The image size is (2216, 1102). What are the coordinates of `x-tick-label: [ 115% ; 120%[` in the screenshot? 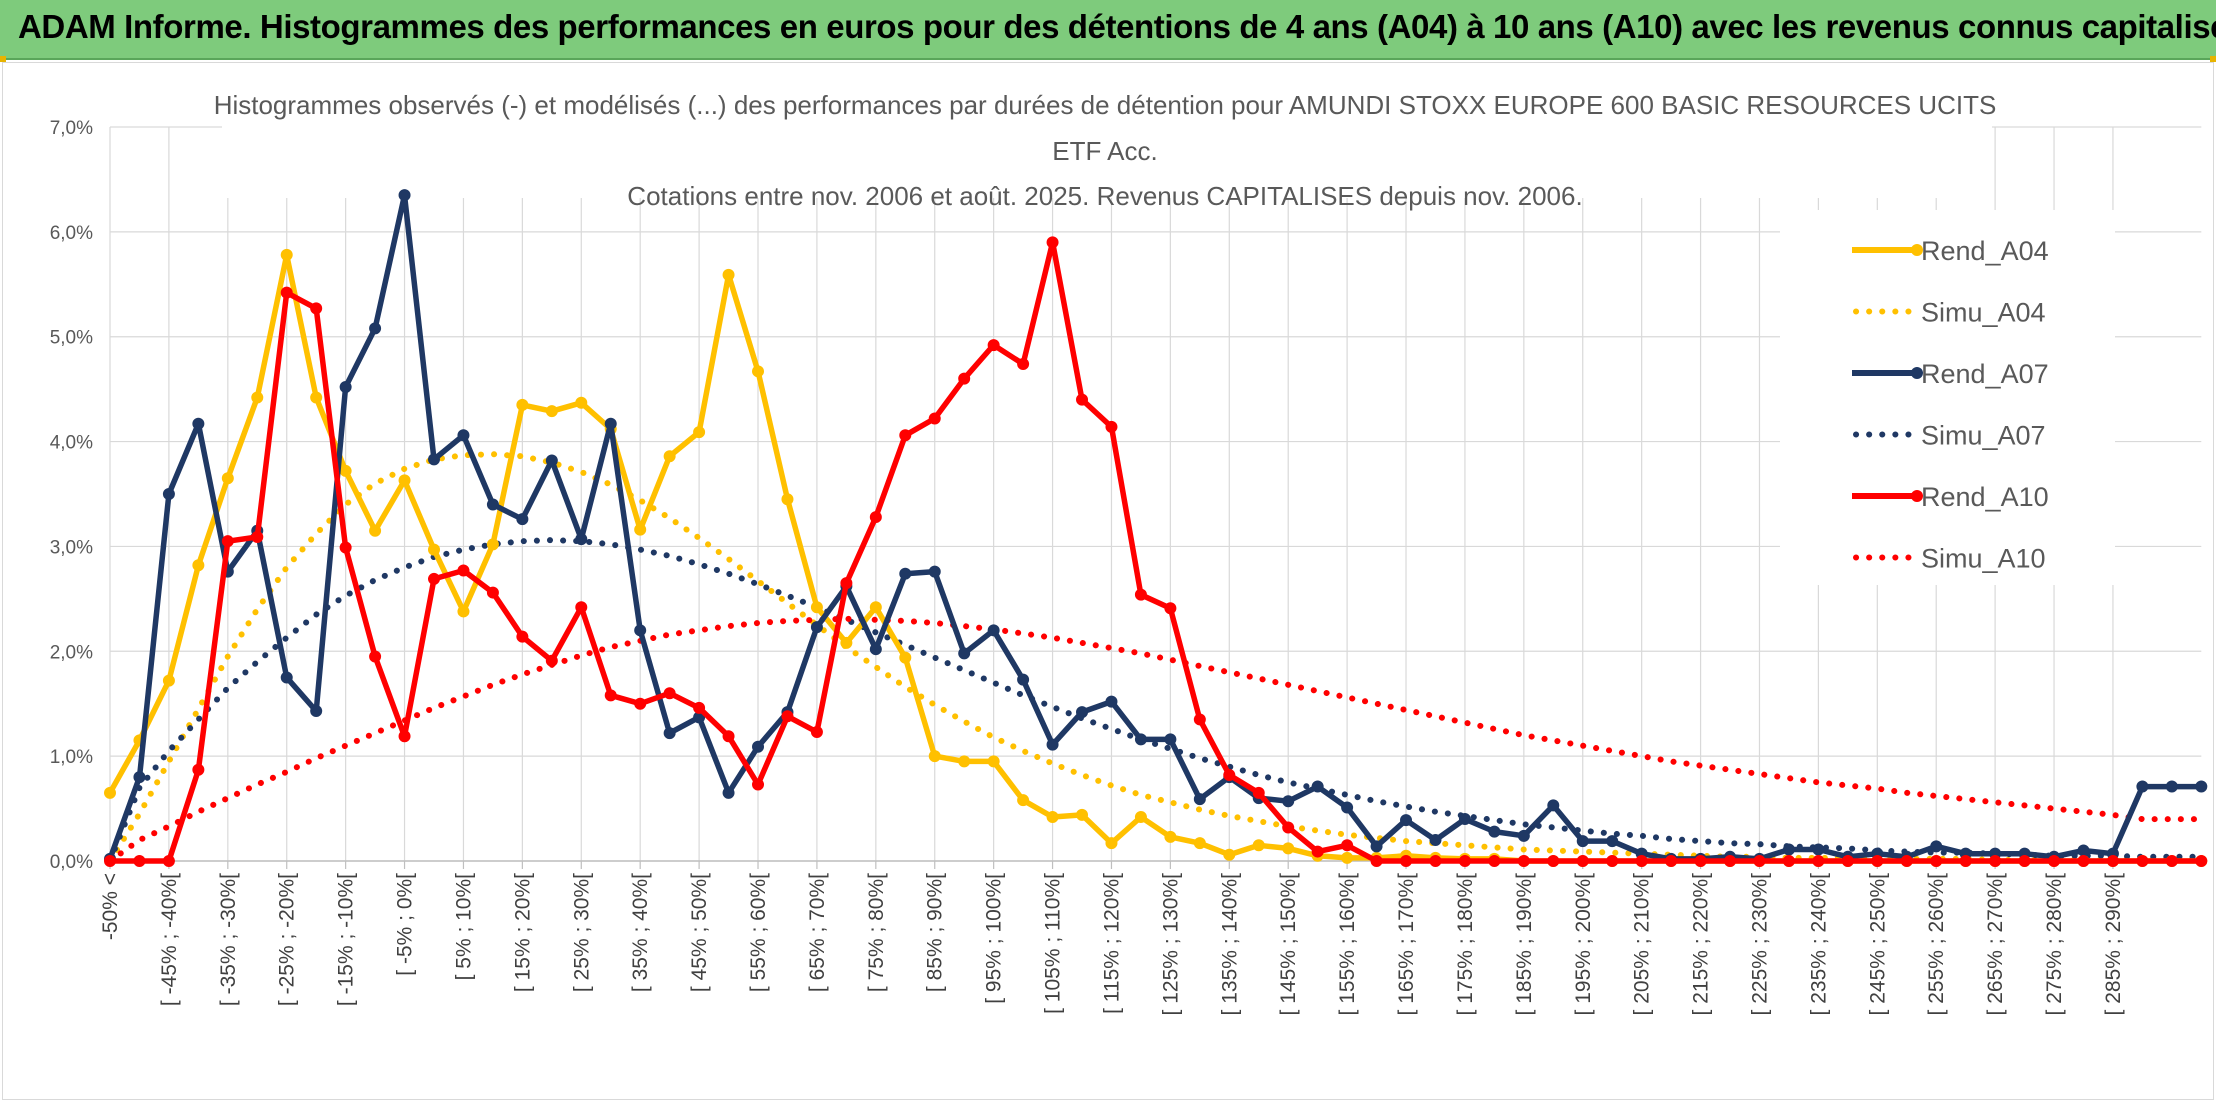 It's located at (1111, 943).